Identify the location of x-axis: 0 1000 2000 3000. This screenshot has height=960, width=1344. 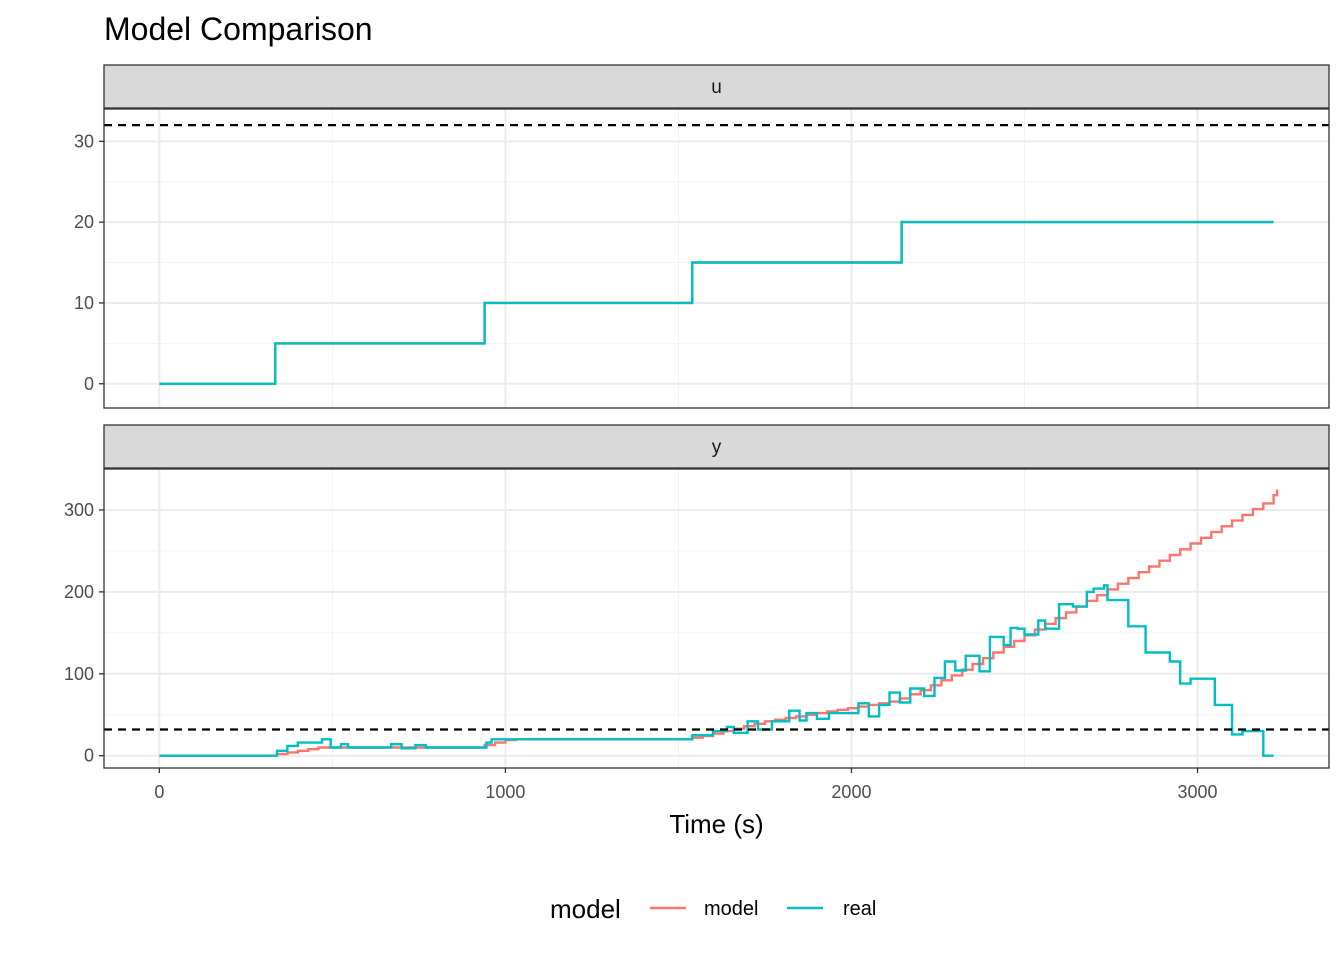
(686, 785).